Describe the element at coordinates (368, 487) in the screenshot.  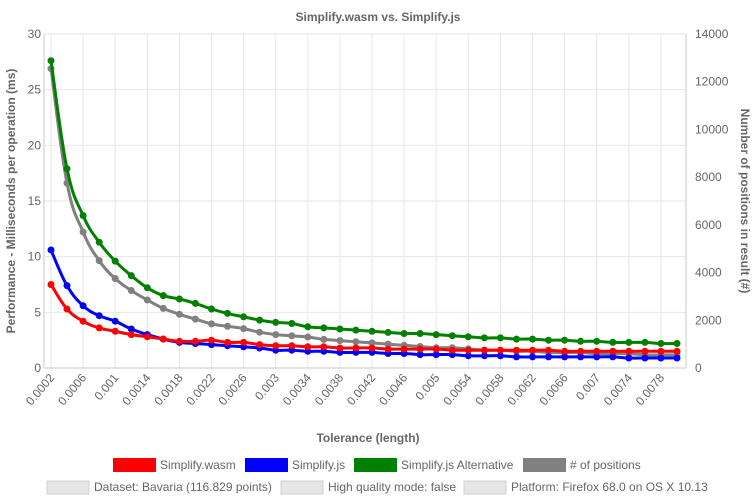
I see `info-item-quality-mode: High quality mode: false` at that location.